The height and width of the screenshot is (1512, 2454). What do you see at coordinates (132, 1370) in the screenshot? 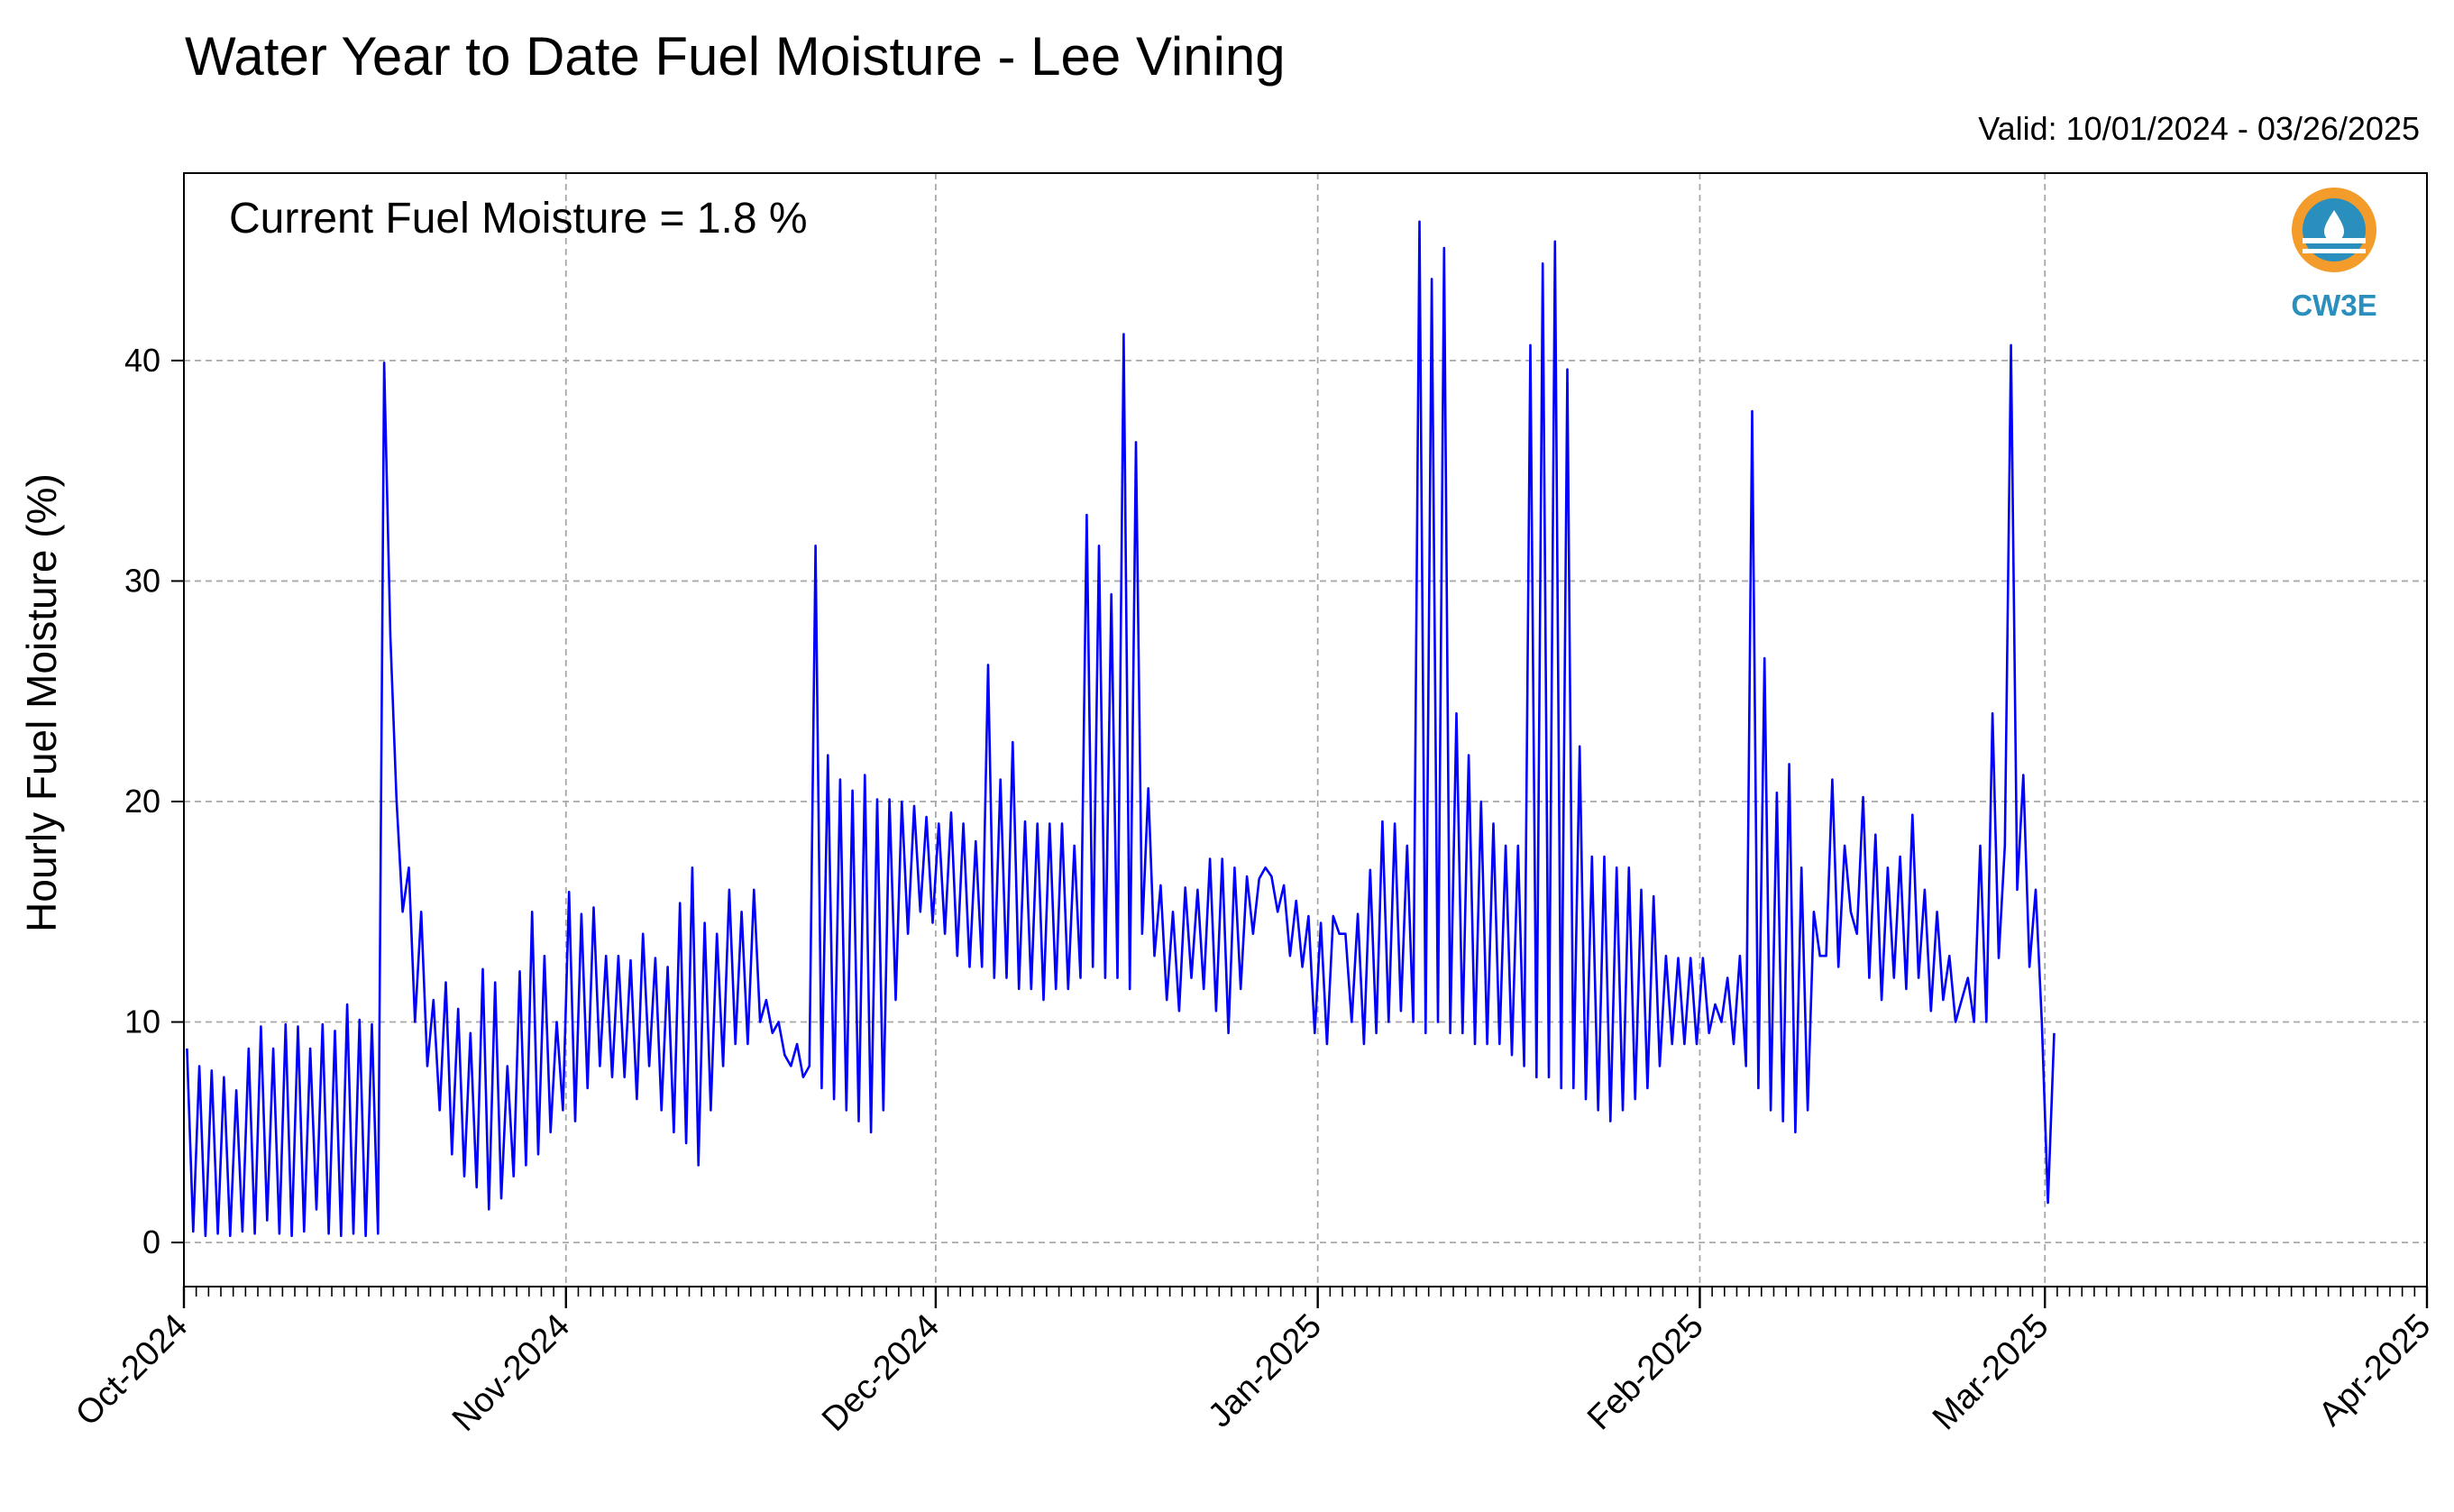
I see `x-tick-label: Oct-2024` at bounding box center [132, 1370].